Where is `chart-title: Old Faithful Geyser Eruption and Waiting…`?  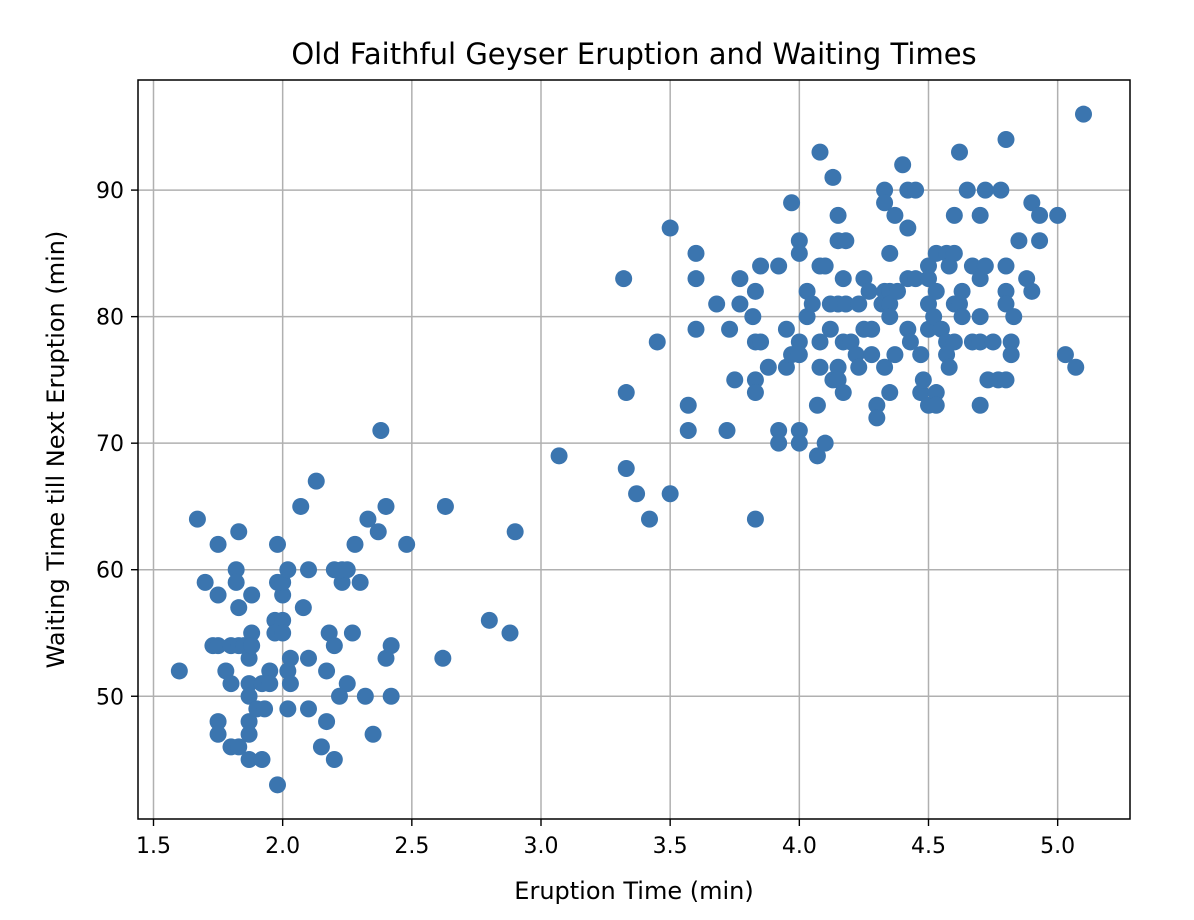 chart-title: Old Faithful Geyser Eruption and Waiting… is located at coordinates (633, 54).